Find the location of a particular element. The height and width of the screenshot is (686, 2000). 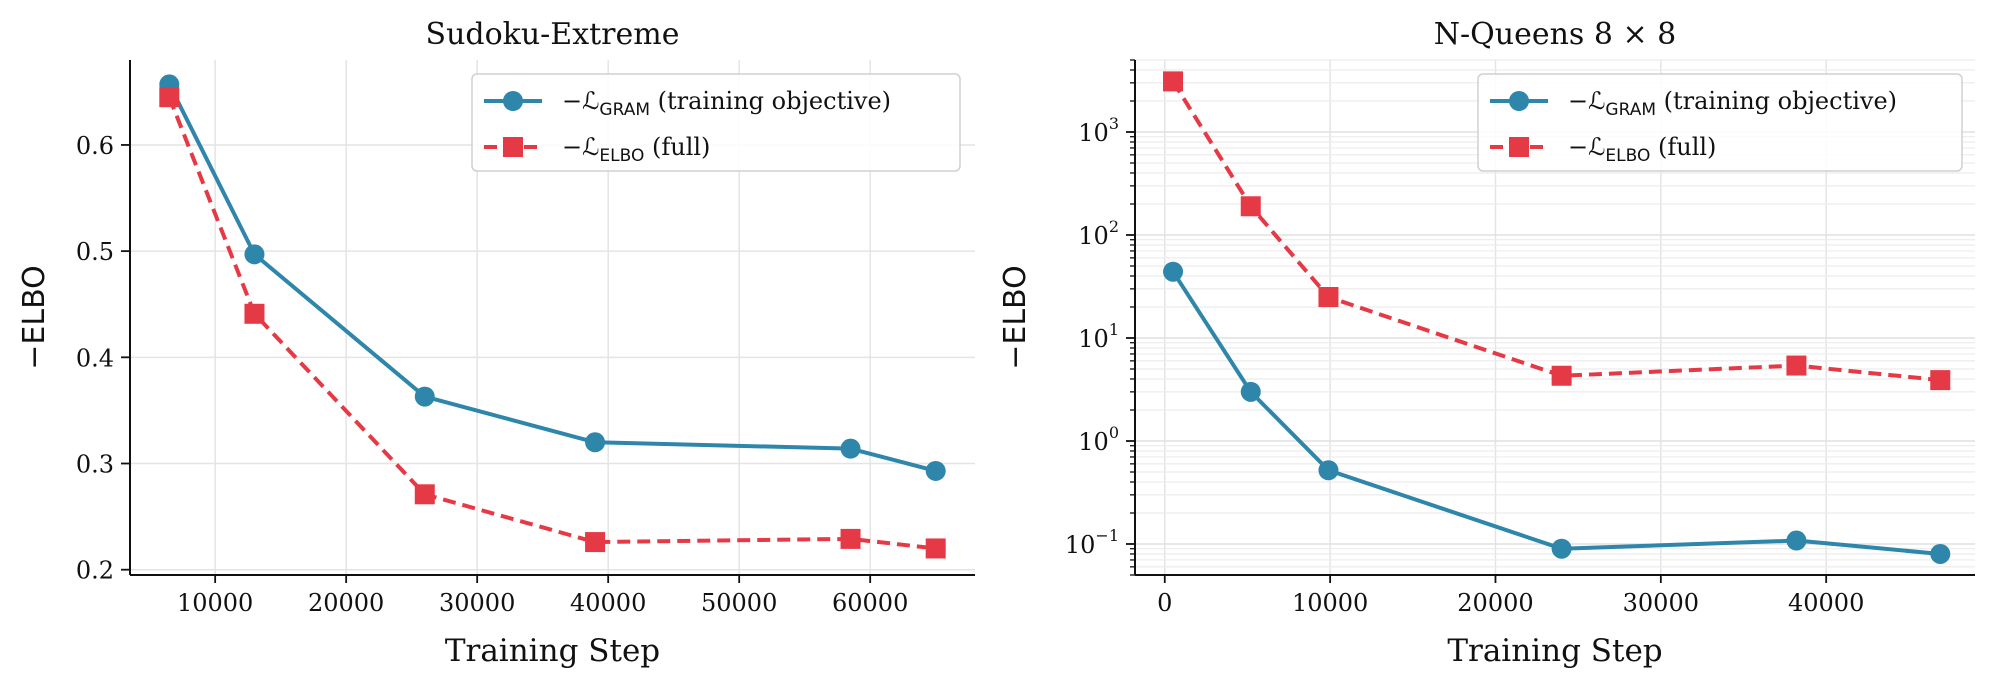

y-tick-label: 10⁰ is located at coordinates (1098, 439).